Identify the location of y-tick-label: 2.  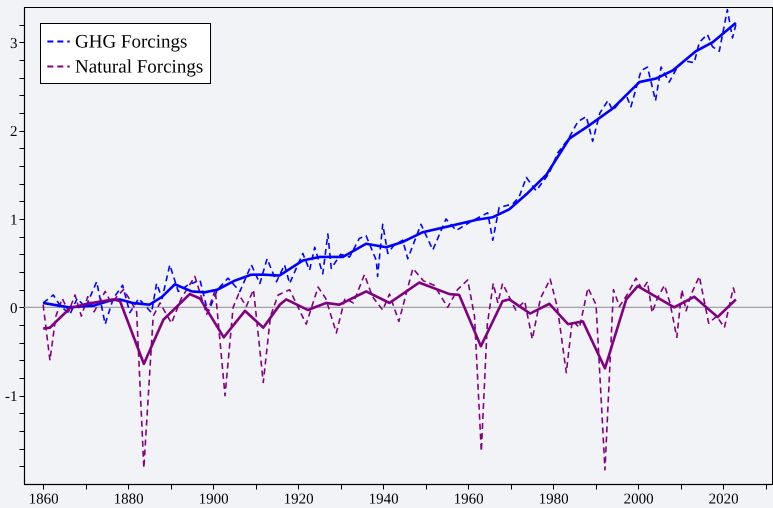
(14, 132).